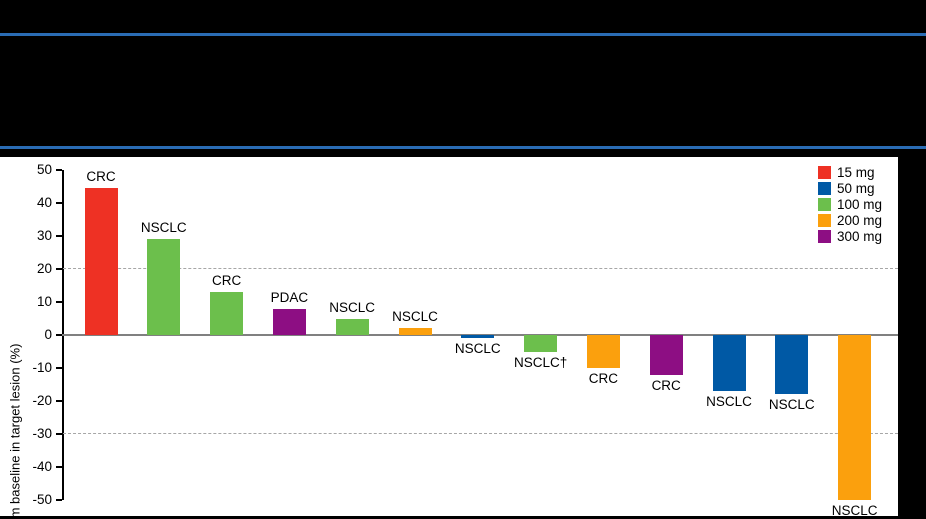  What do you see at coordinates (42, 367) in the screenshot?
I see `y-axis-tick-label: -10` at bounding box center [42, 367].